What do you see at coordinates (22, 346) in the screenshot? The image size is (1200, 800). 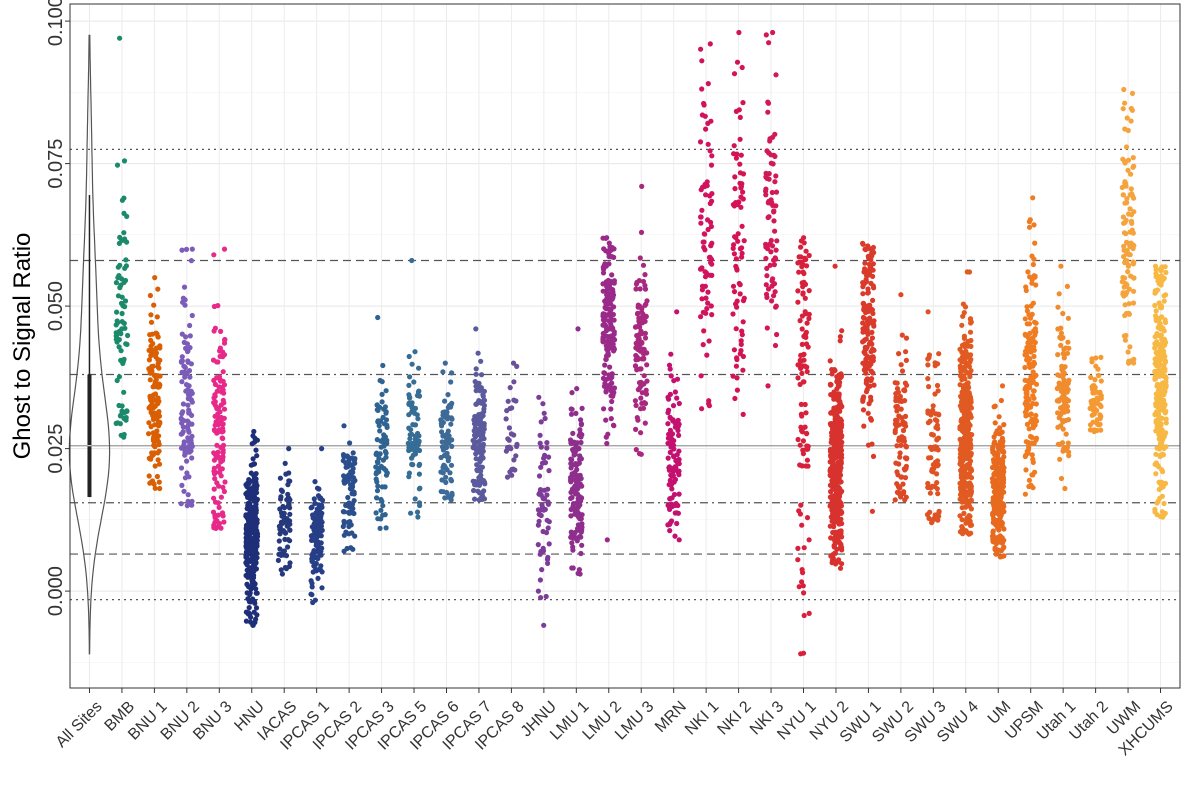 I see `y-axis-title: Ghost to Signal Ratio` at bounding box center [22, 346].